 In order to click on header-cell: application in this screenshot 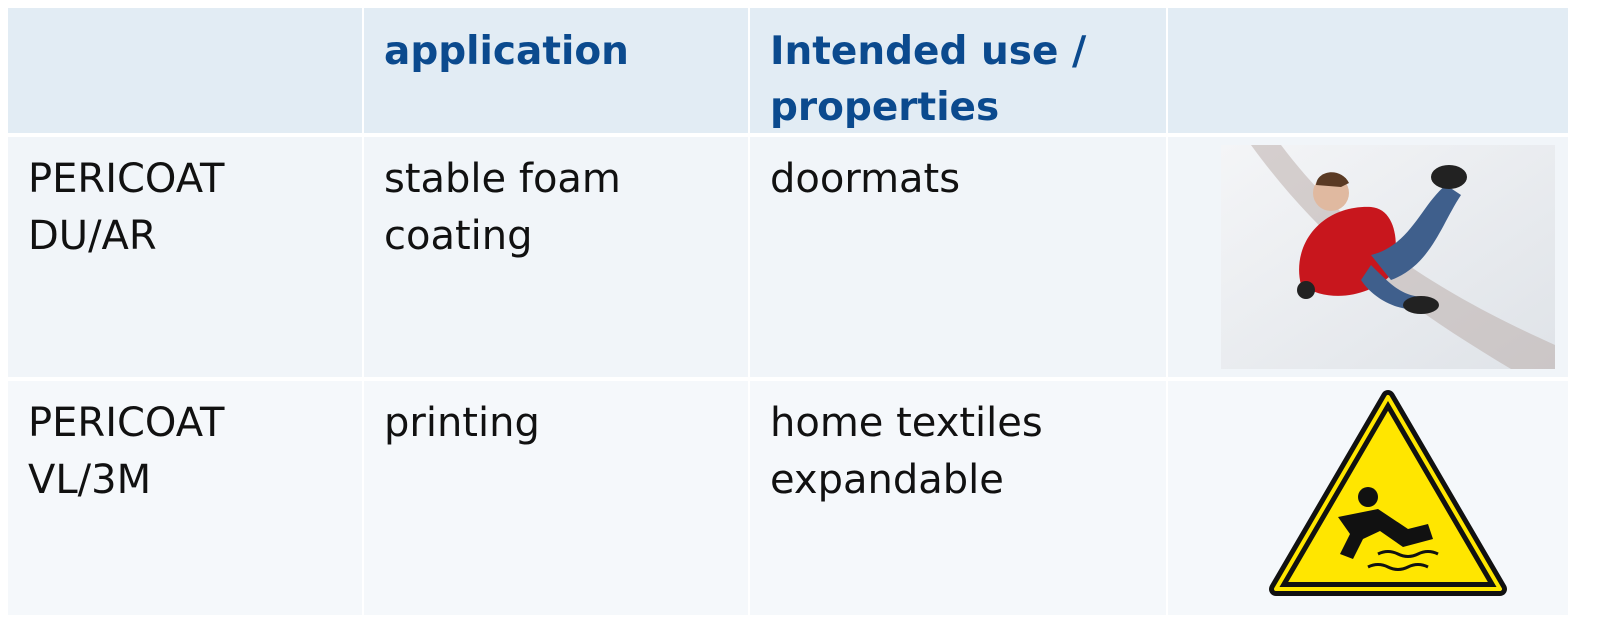, I will do `click(556, 70)`.